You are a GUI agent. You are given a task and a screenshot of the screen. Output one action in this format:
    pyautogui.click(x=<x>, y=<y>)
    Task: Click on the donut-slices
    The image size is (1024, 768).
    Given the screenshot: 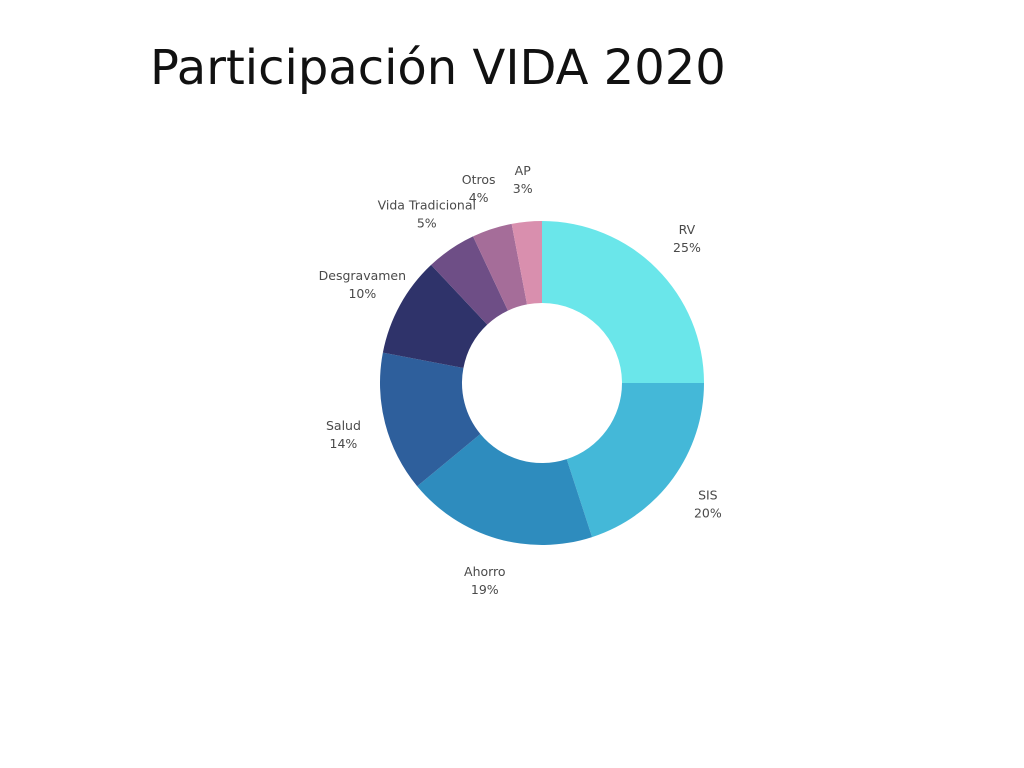 What is the action you would take?
    pyautogui.click(x=542, y=383)
    